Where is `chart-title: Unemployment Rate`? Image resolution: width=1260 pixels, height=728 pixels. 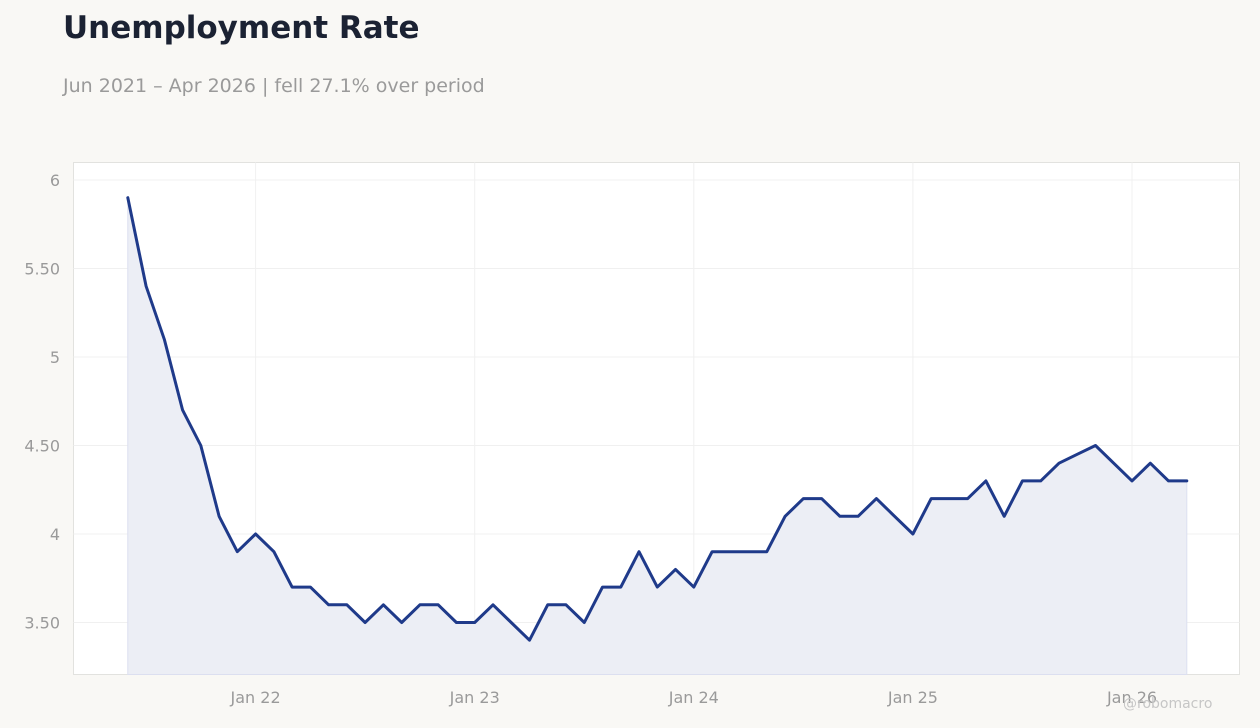 chart-title: Unemployment Rate is located at coordinates (241, 28).